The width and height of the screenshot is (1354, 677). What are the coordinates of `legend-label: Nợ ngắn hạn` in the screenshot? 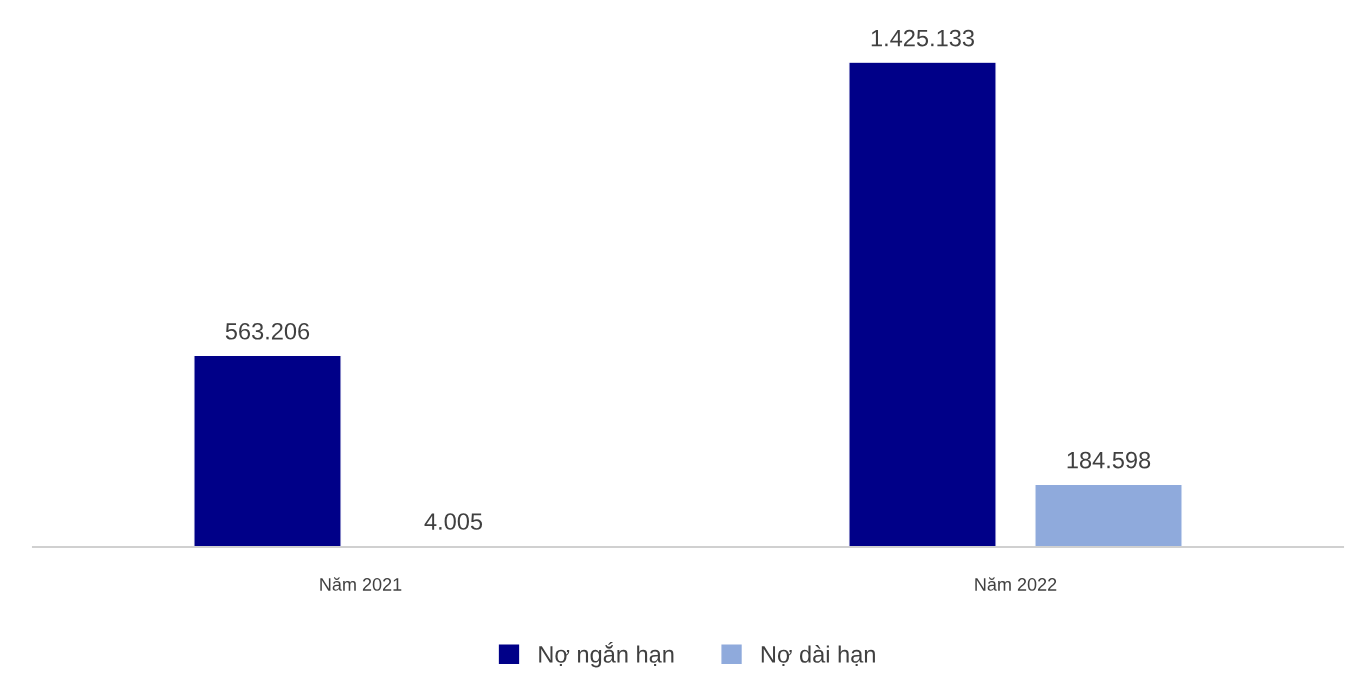 It's located at (606, 655).